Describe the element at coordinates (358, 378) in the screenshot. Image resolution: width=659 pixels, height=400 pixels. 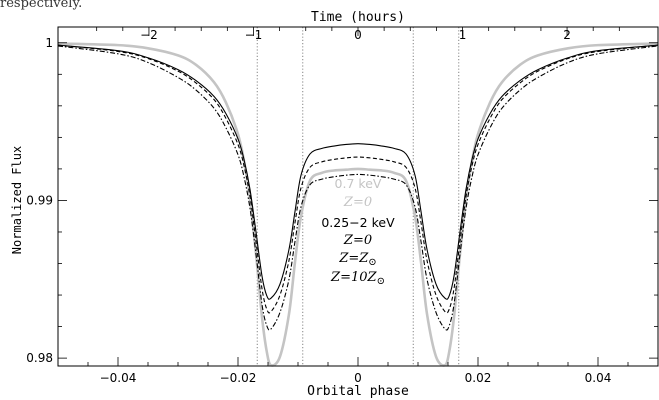
I see `x-tick-label: 0` at that location.